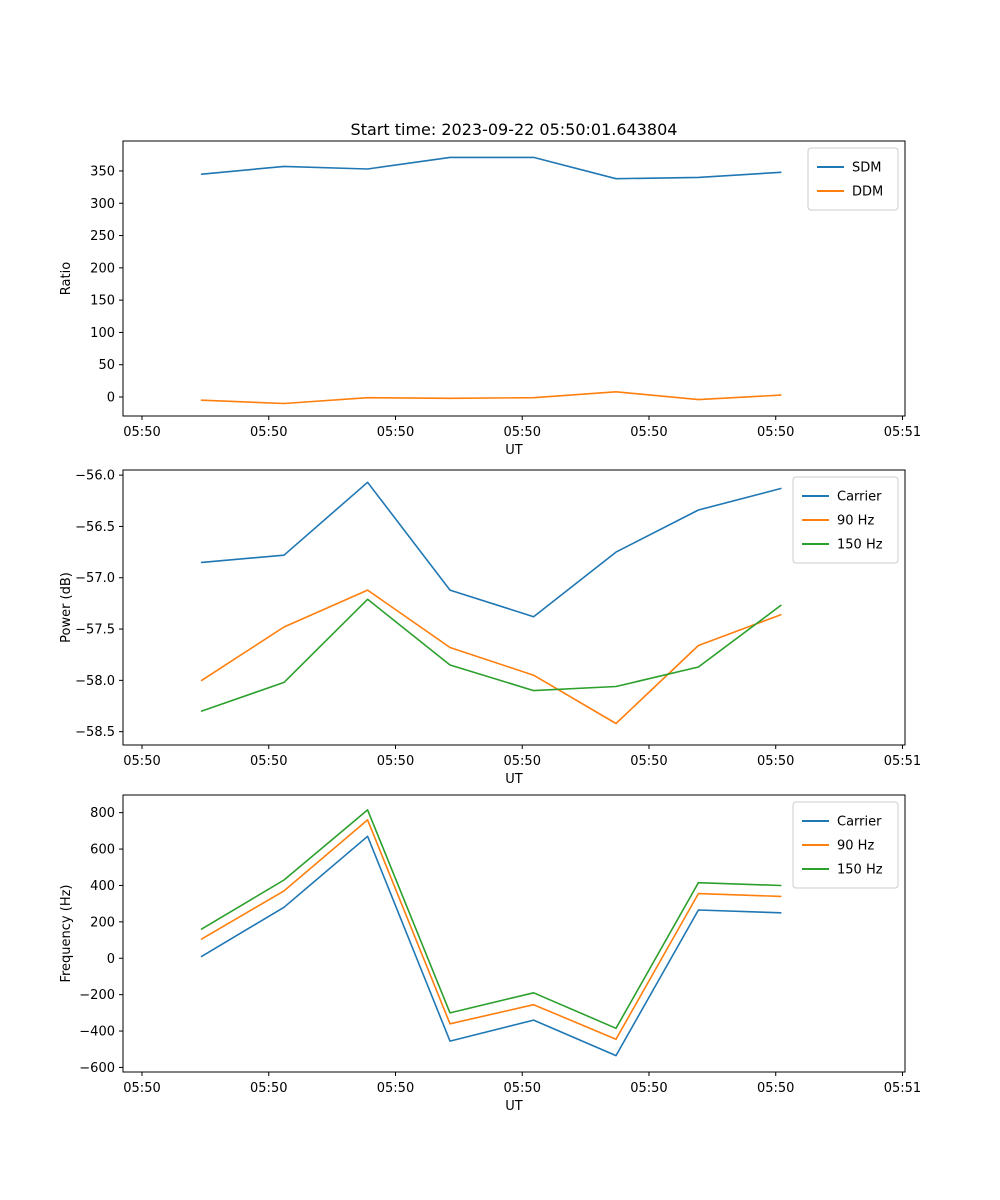 The height and width of the screenshot is (1200, 1000). Describe the element at coordinates (867, 192) in the screenshot. I see `legend-label: DDM` at that location.